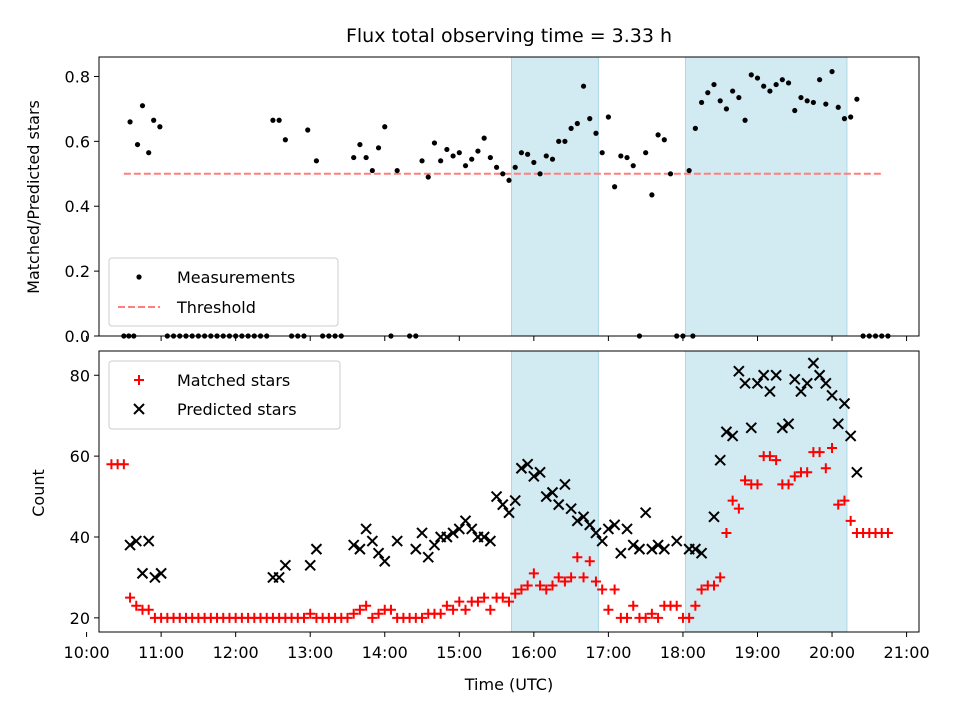 This screenshot has width=960, height=720. Describe the element at coordinates (216, 307) in the screenshot. I see `legend-threshold-label: Threshold` at that location.